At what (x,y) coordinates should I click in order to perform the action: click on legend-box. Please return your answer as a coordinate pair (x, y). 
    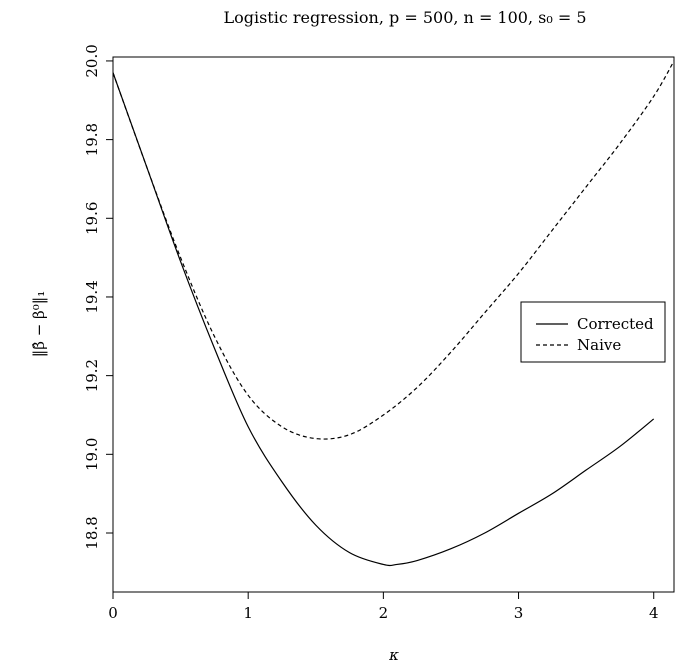
    Looking at the image, I should click on (593, 332).